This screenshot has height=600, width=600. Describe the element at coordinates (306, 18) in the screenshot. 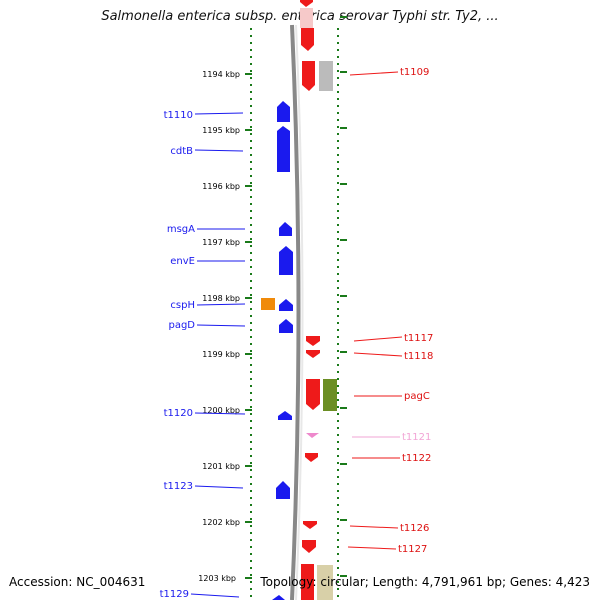

I see `gene-top-pale` at that location.